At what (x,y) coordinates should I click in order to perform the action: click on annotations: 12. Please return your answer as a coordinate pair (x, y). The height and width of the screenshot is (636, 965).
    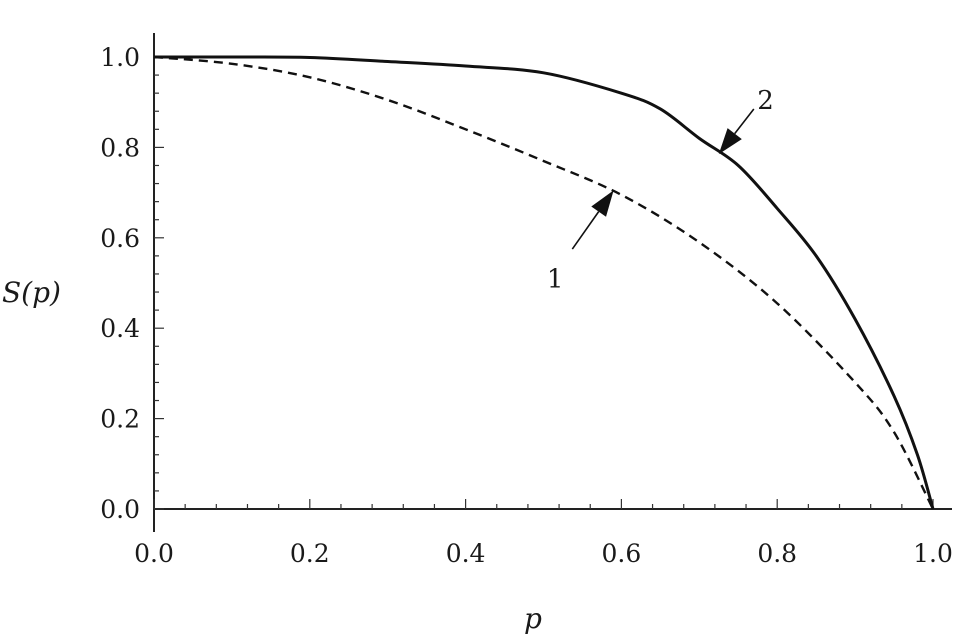
    Looking at the image, I should click on (660, 190).